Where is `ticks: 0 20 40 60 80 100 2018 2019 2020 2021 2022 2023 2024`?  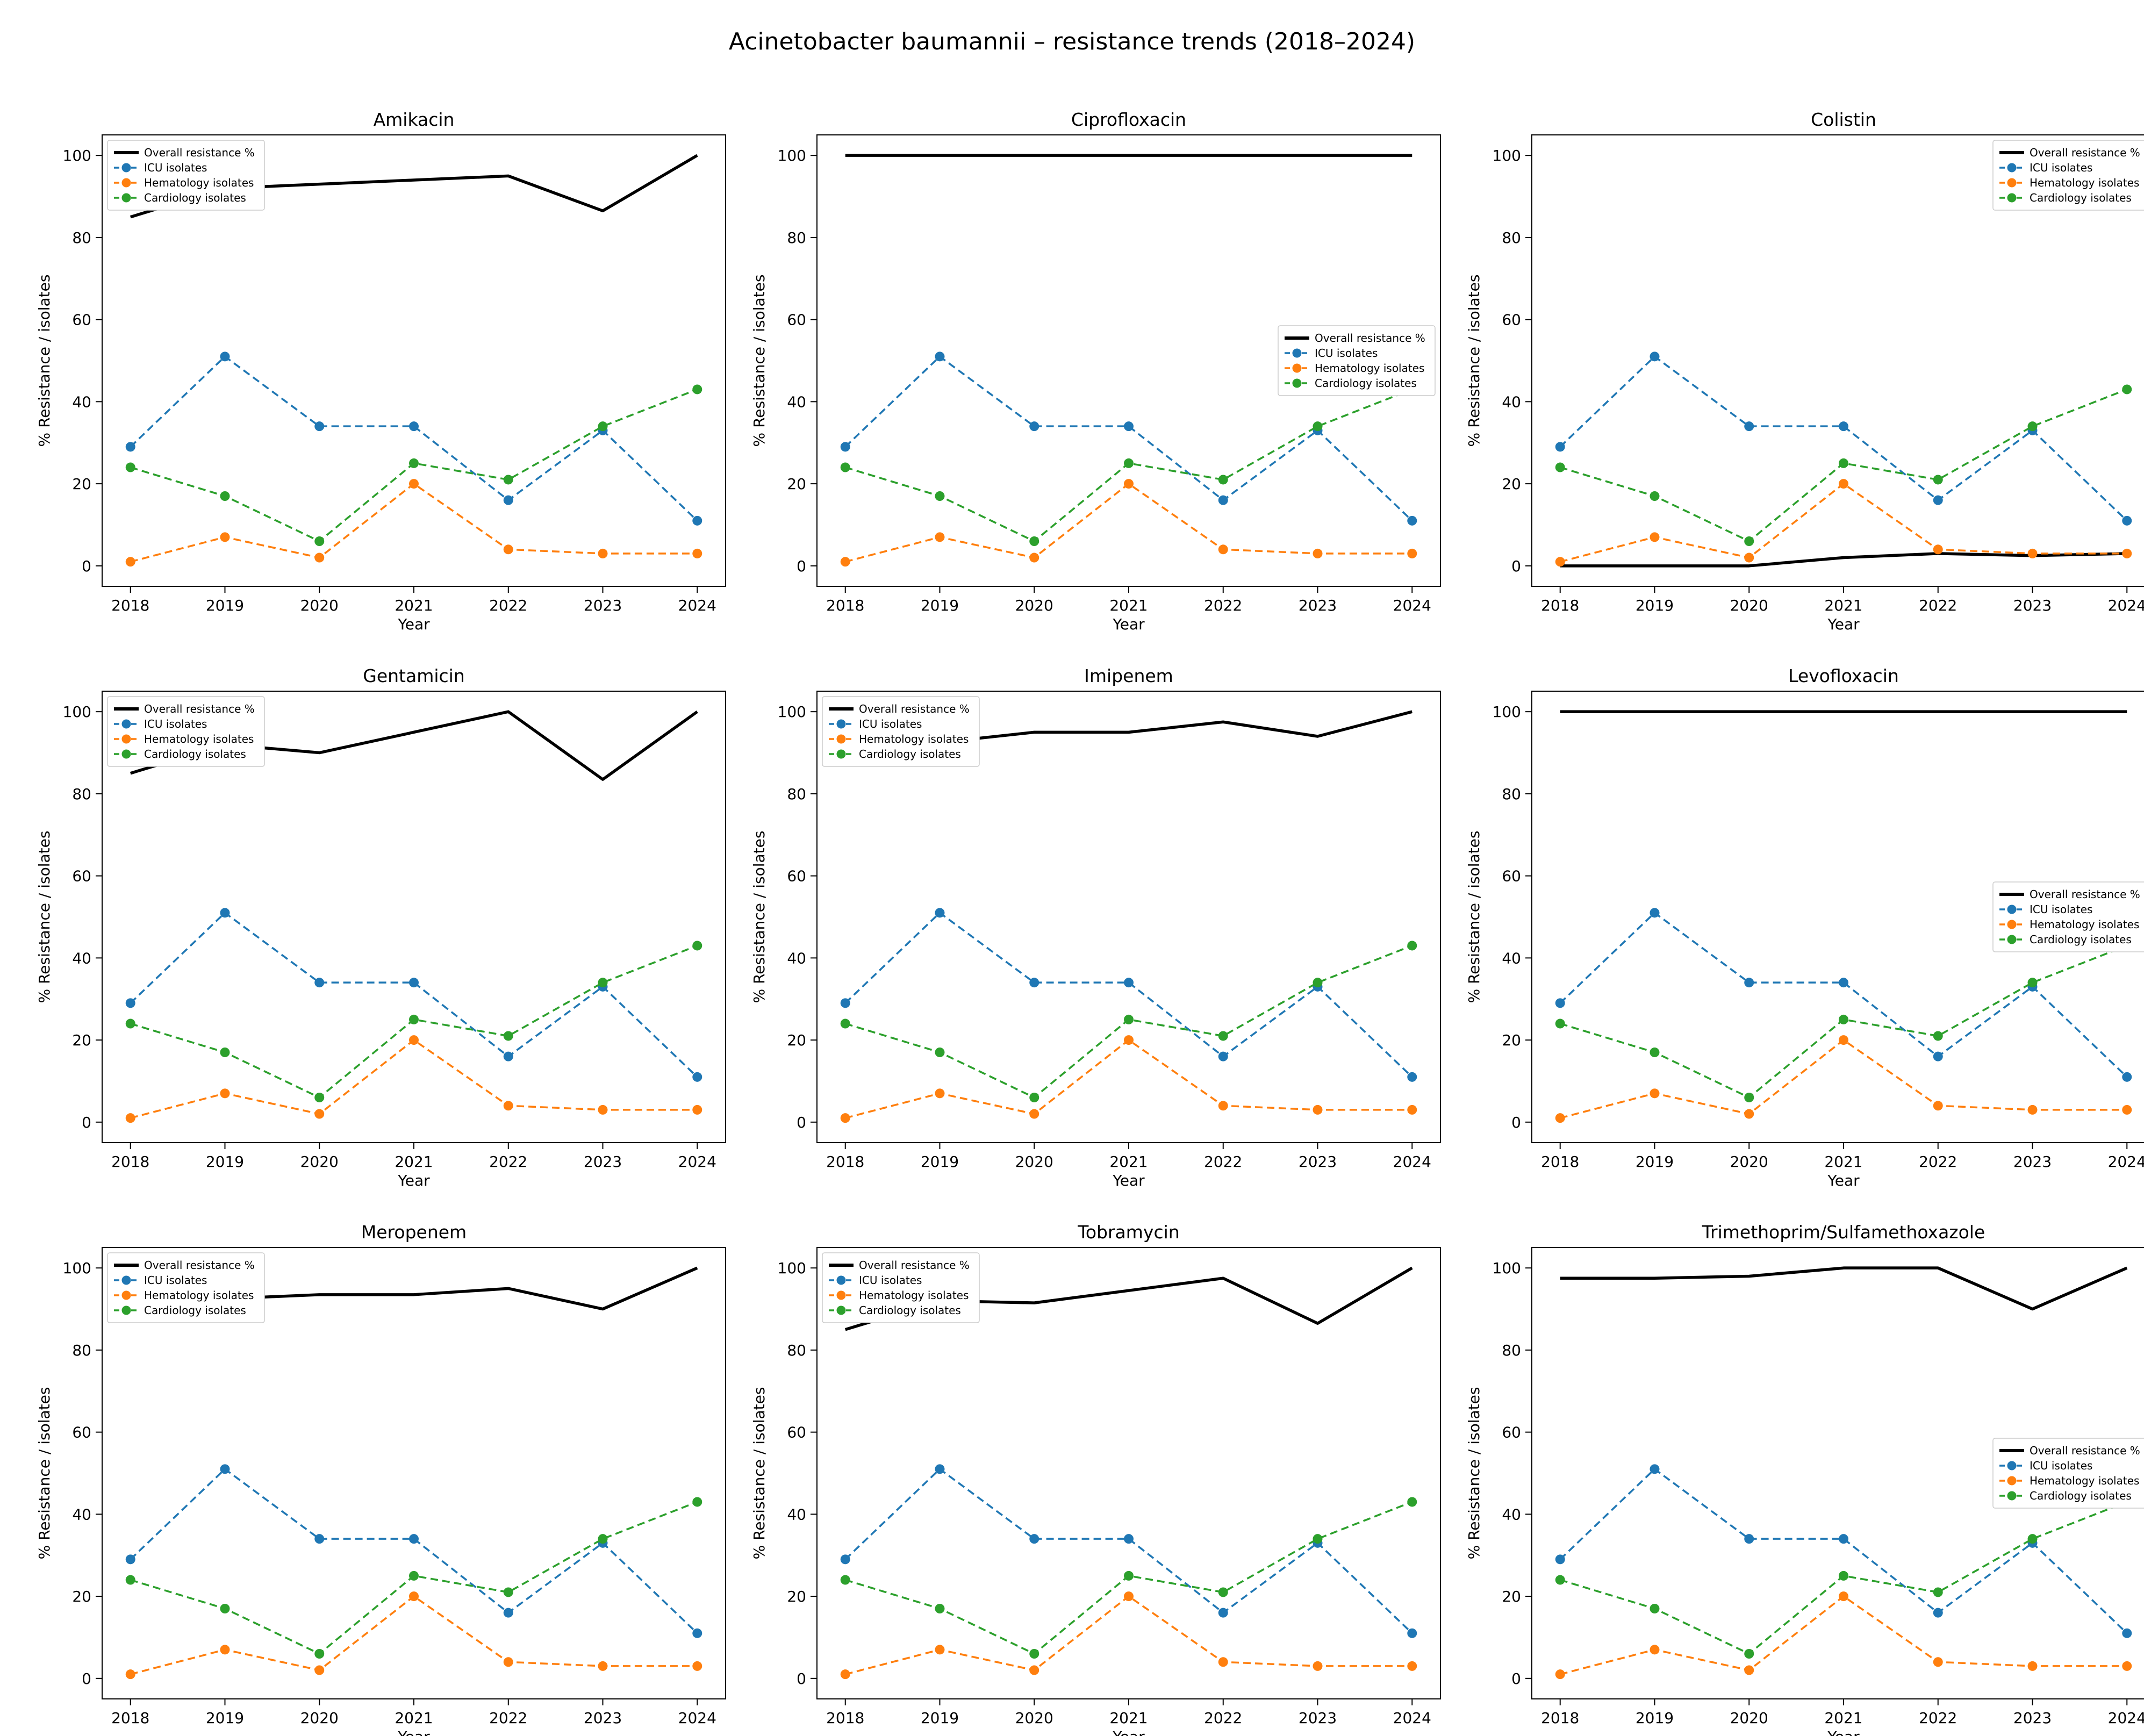
ticks: 0 20 40 60 80 100 2018 2019 2020 2021 2022 2023 2024 is located at coordinates (389, 1493).